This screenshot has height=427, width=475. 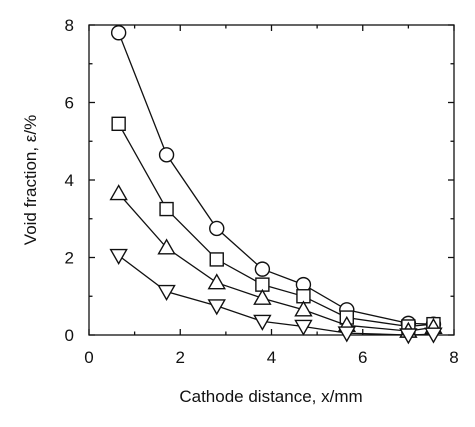 I want to click on x-tick-label: 4, so click(x=271, y=357).